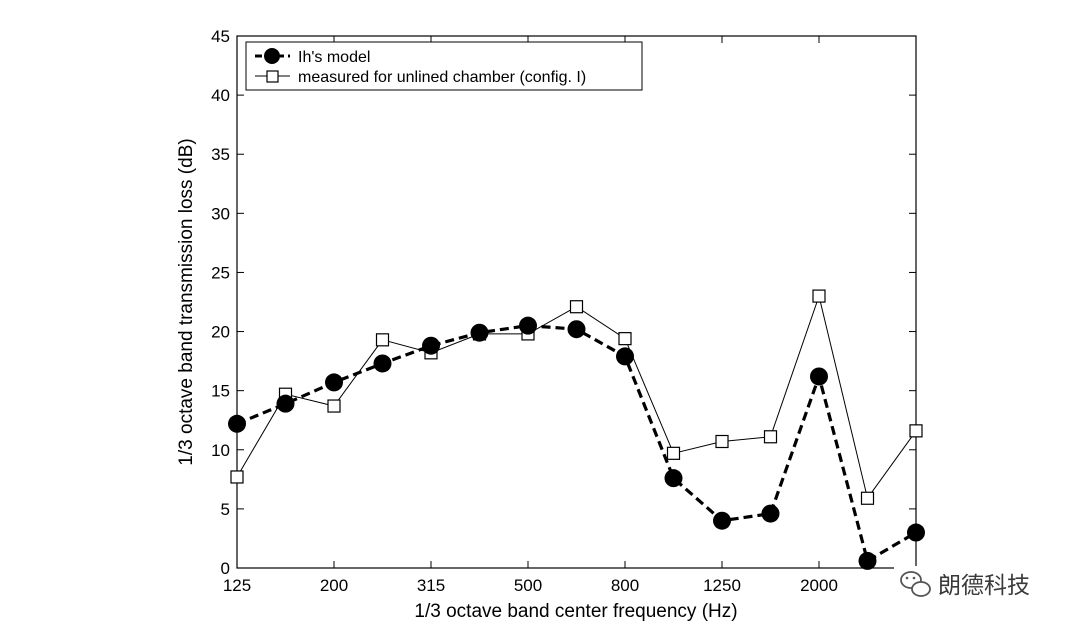  I want to click on y-tick-label: 10, so click(220, 450).